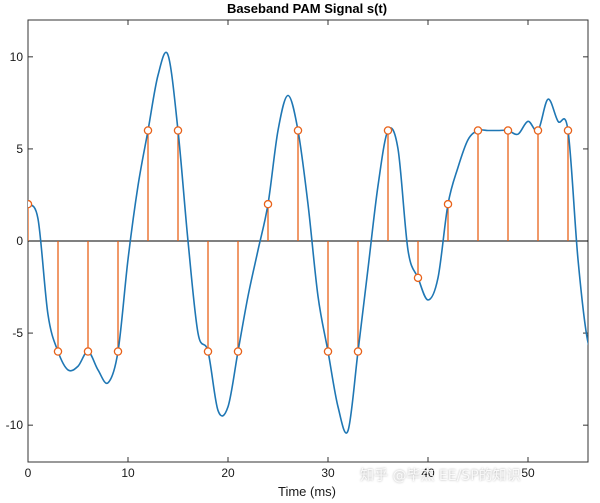  Describe the element at coordinates (28, 473) in the screenshot. I see `x-tick-label: 0` at that location.